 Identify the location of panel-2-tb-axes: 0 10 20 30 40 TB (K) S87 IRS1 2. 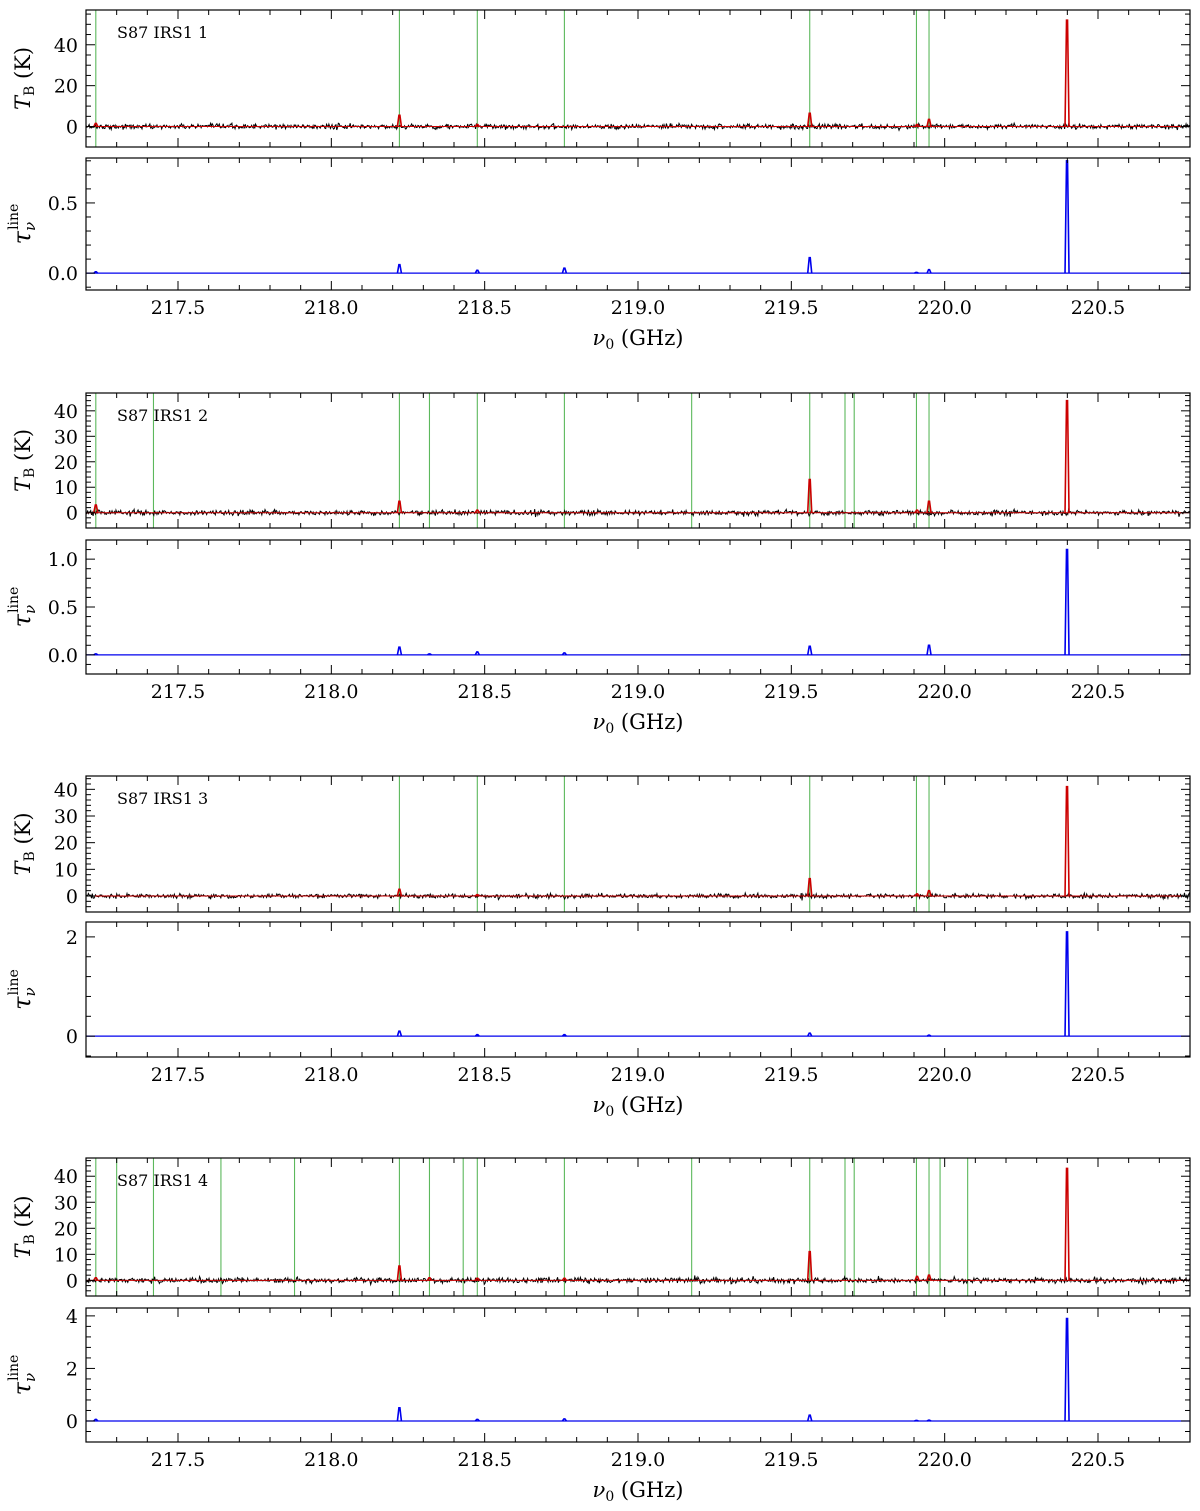
(601, 460).